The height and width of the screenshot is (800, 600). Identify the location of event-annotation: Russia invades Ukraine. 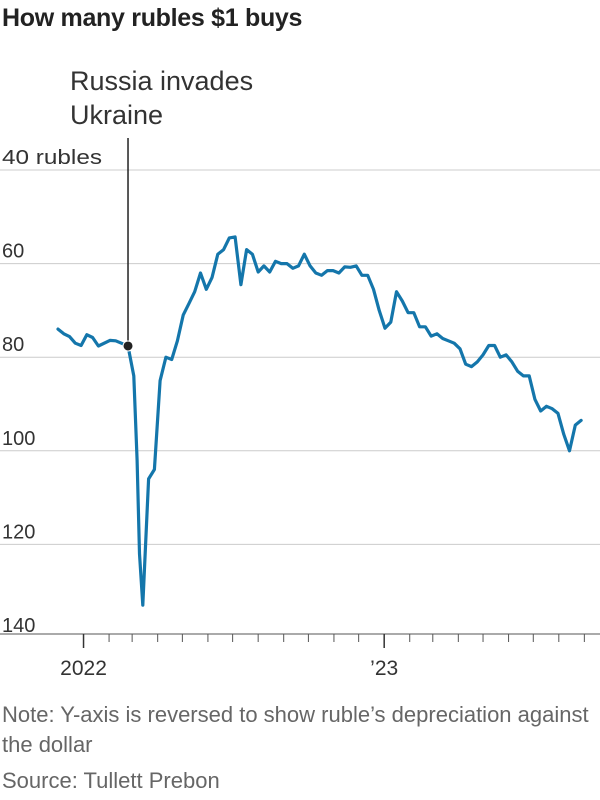
(161, 98).